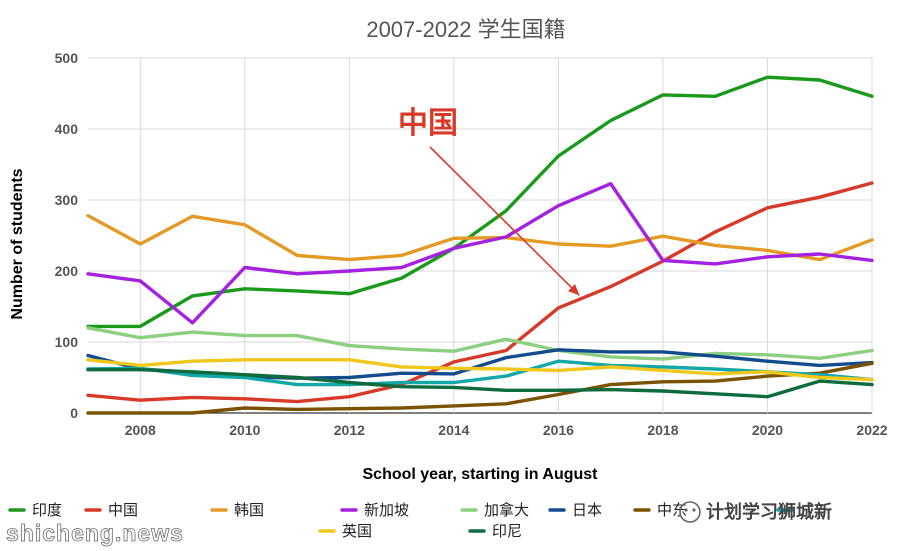 This screenshot has width=899, height=551. Describe the element at coordinates (67, 200) in the screenshot. I see `y-tick-label: 300` at that location.